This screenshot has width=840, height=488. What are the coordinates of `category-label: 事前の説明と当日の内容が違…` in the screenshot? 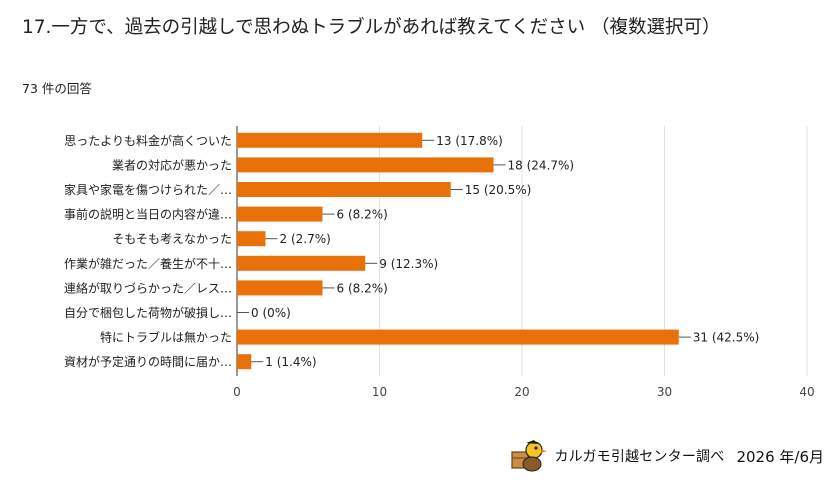 It's located at (148, 214).